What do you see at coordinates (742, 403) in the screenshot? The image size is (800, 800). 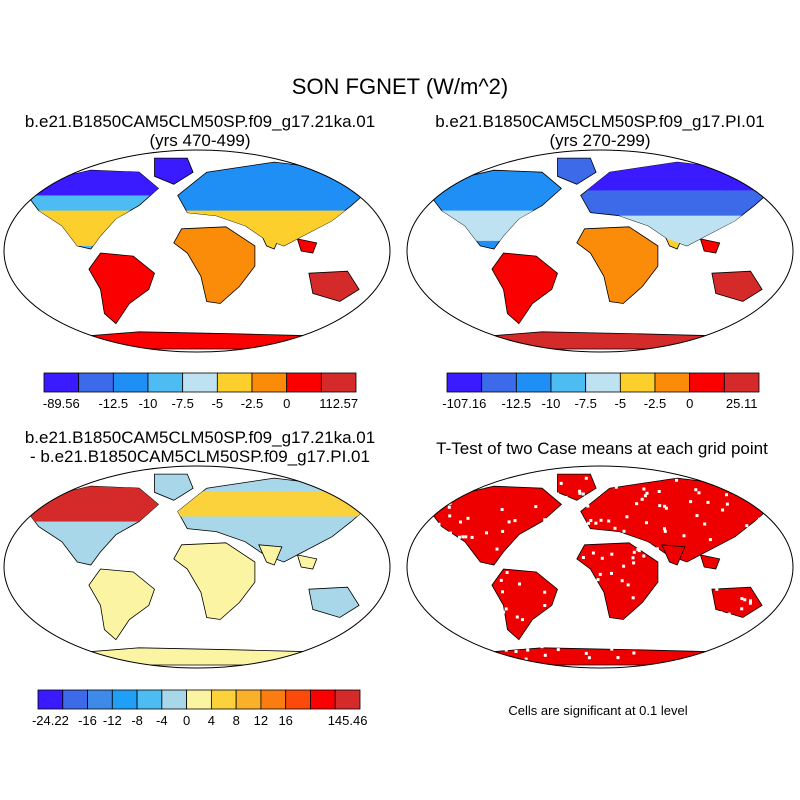 I see `colorbar-tick-label: 25.11` at bounding box center [742, 403].